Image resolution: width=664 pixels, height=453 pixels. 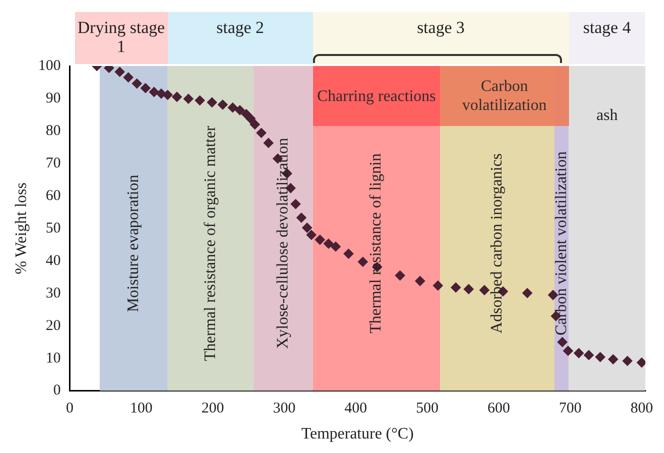 I want to click on y-tick-label: 90, so click(x=53, y=98).